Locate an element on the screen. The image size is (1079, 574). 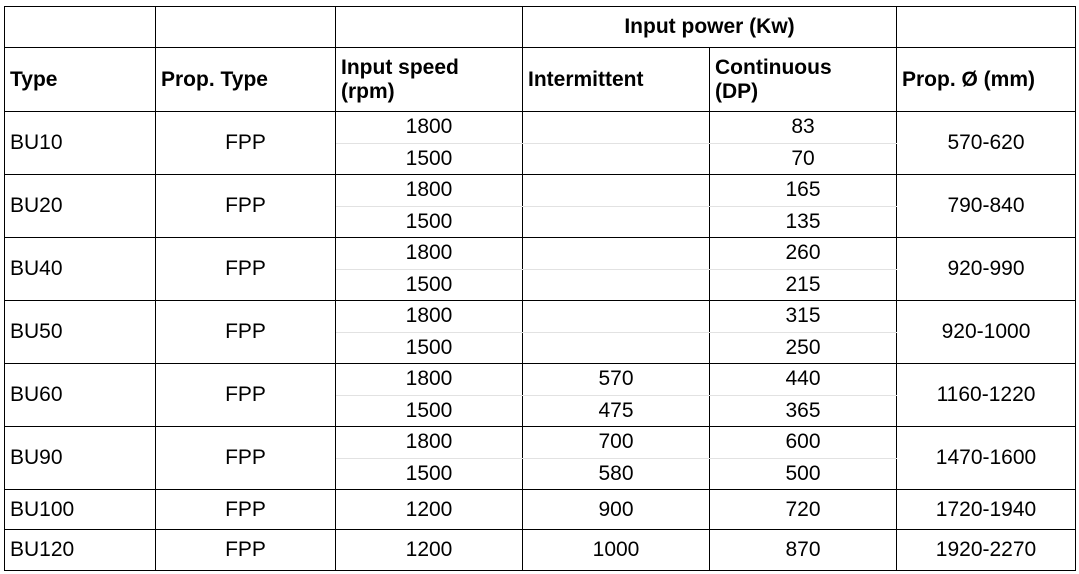
continuous-cell: 500 is located at coordinates (803, 473).